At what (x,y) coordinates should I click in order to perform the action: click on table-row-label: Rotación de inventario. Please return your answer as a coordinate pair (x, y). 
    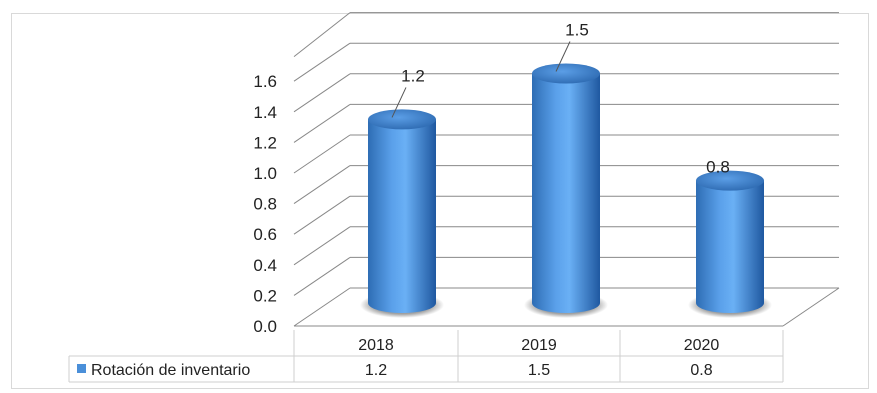
    Looking at the image, I should click on (170, 370).